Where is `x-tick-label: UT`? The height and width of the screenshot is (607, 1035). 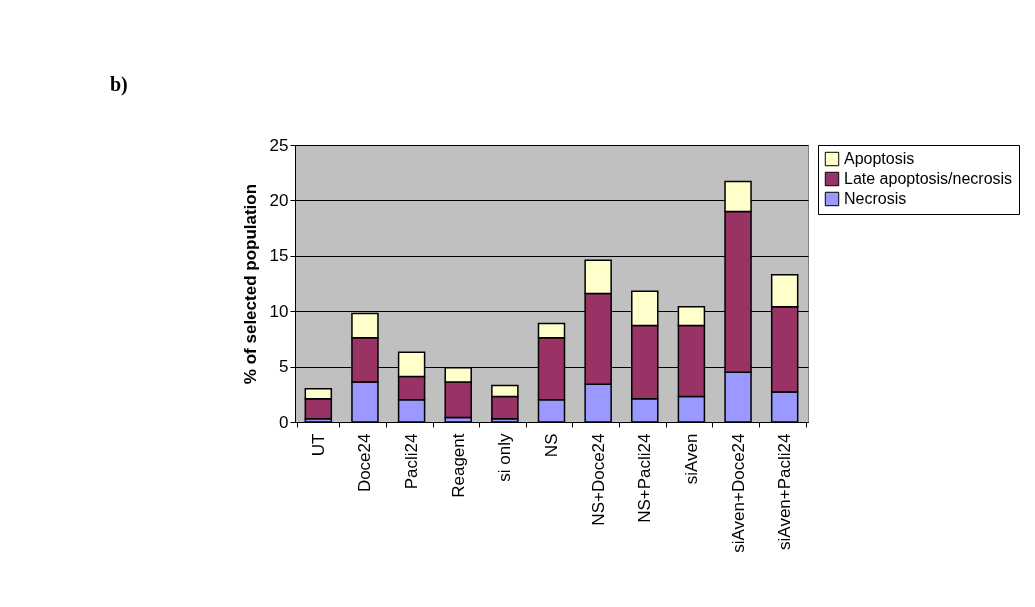 x-tick-label: UT is located at coordinates (318, 445).